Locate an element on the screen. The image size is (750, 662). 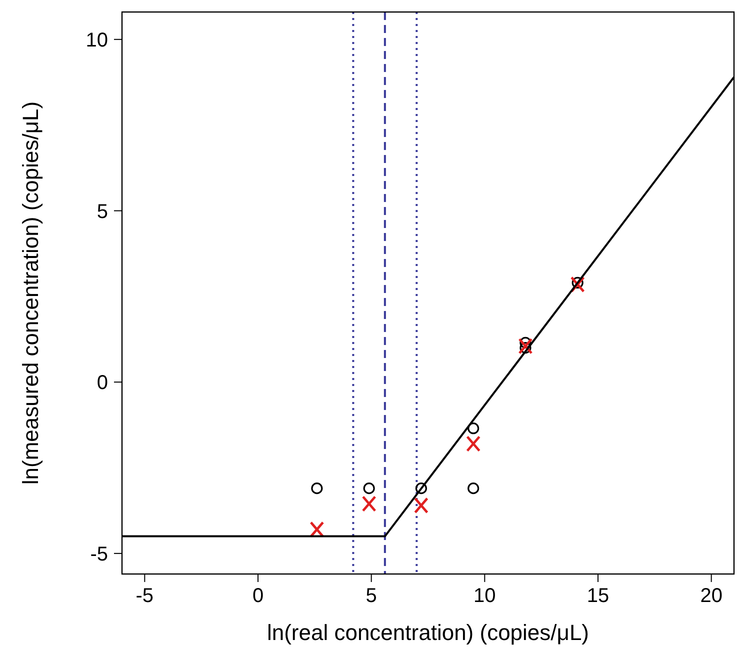
y-axis-title: ln(measured concentration) (copies/μL) is located at coordinates (30, 293).